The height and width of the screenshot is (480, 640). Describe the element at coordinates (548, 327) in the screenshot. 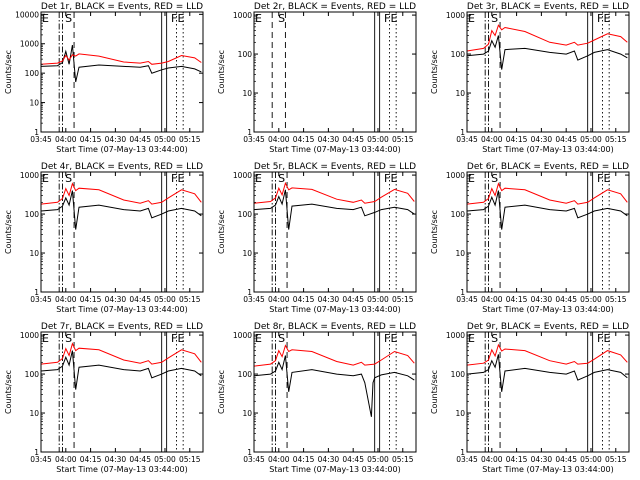

I see `panel-title: Det 9r, BLACK = Events, RED = LLD` at that location.